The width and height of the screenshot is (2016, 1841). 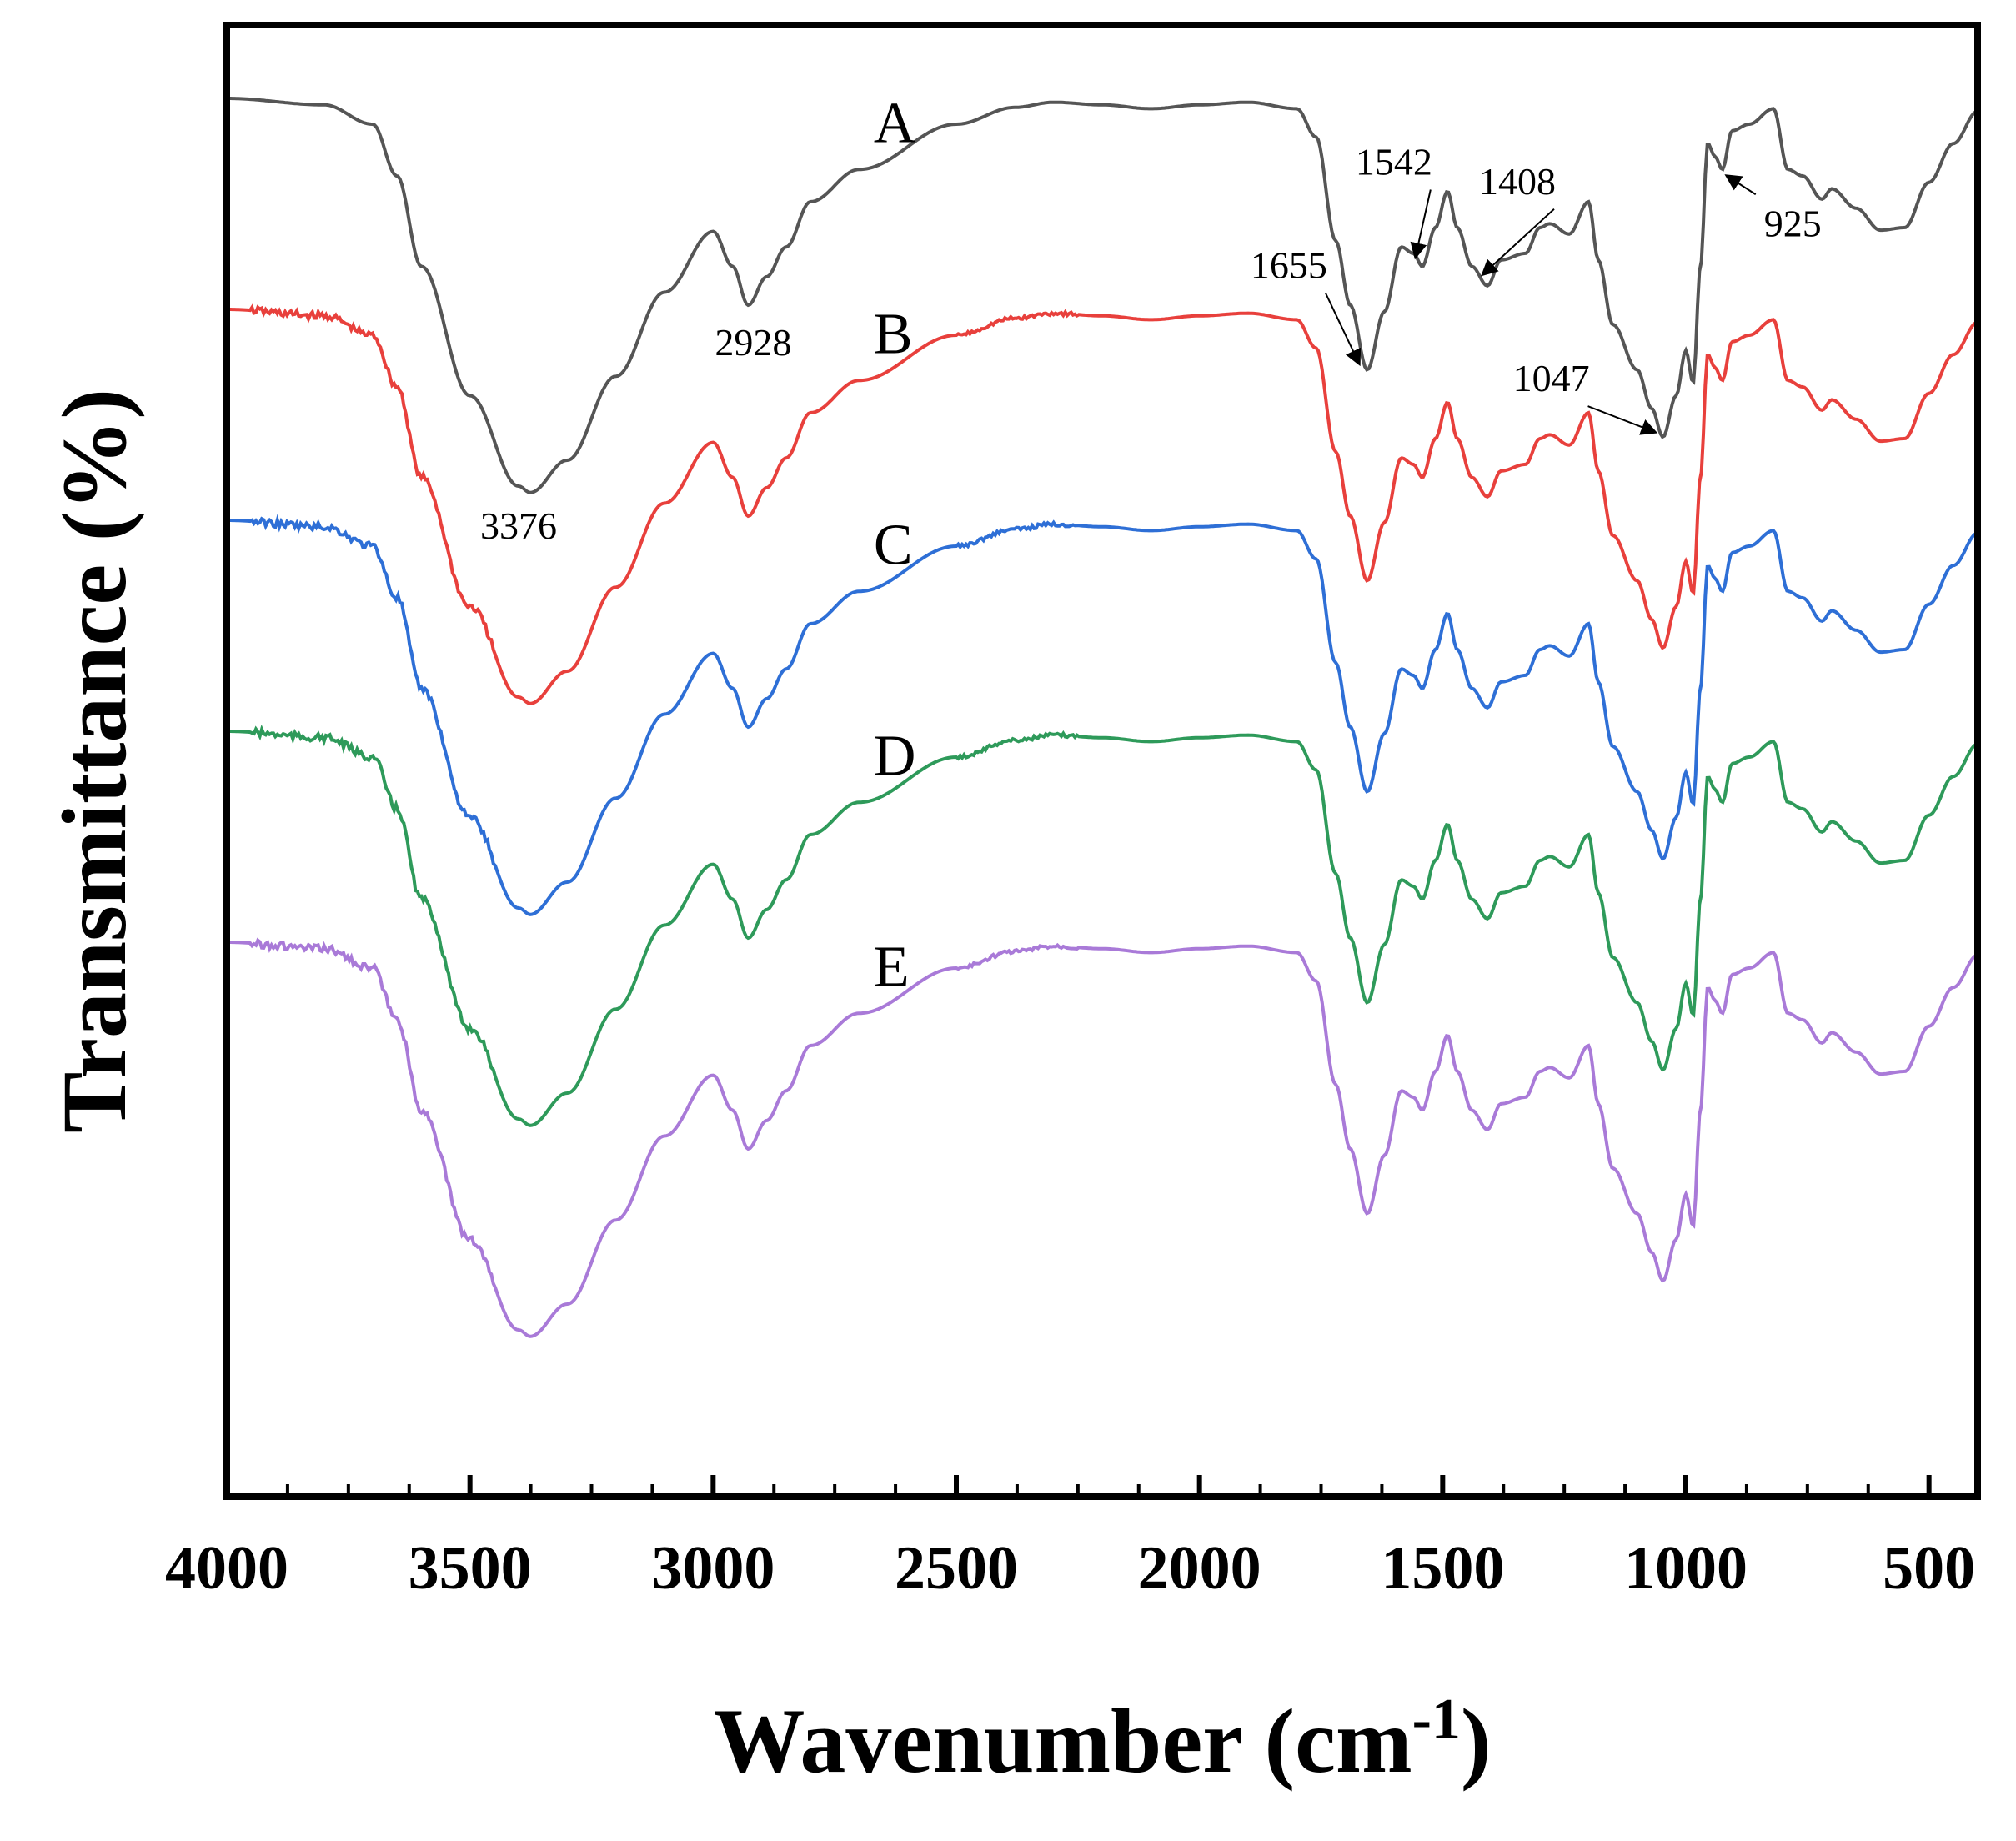 I want to click on x-tick-label-2500: 2500, so click(x=956, y=1569).